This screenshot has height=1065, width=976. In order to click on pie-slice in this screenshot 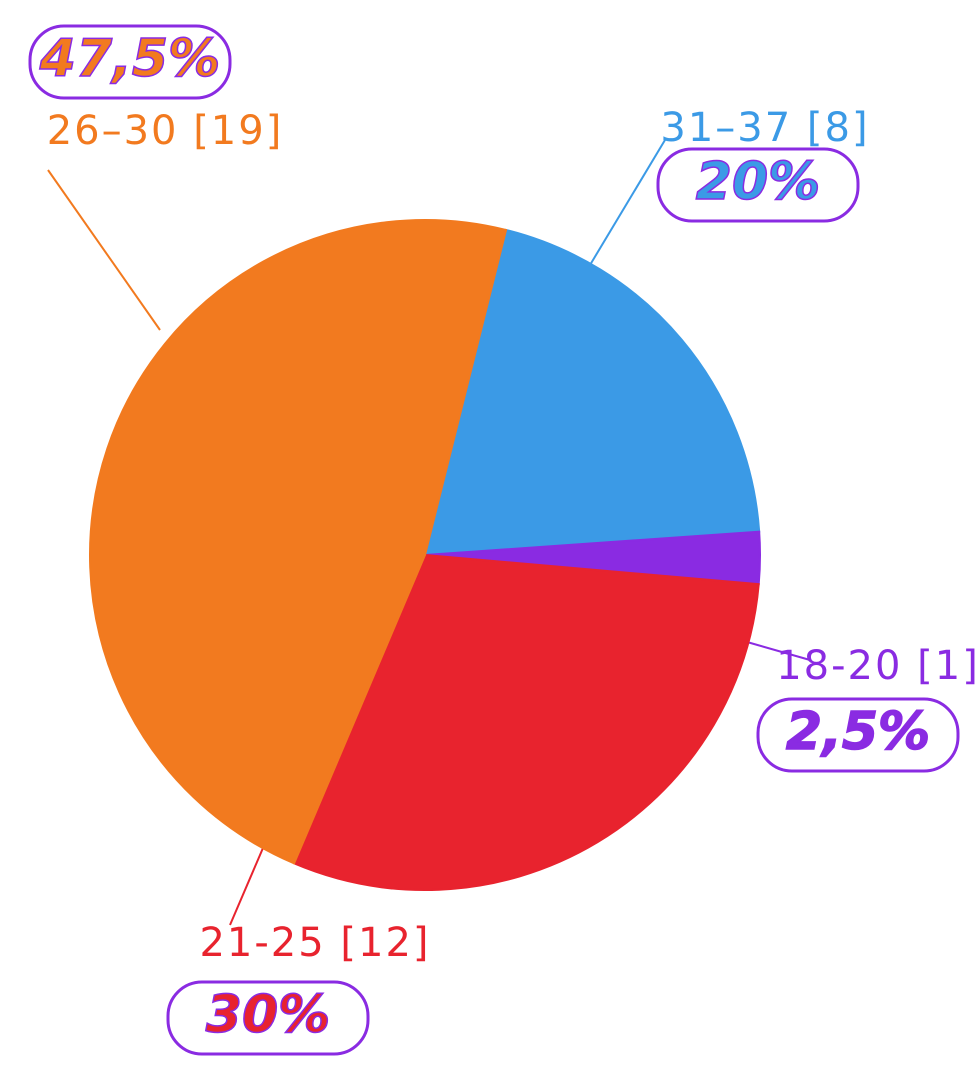, I will do `click(592, 392)`.